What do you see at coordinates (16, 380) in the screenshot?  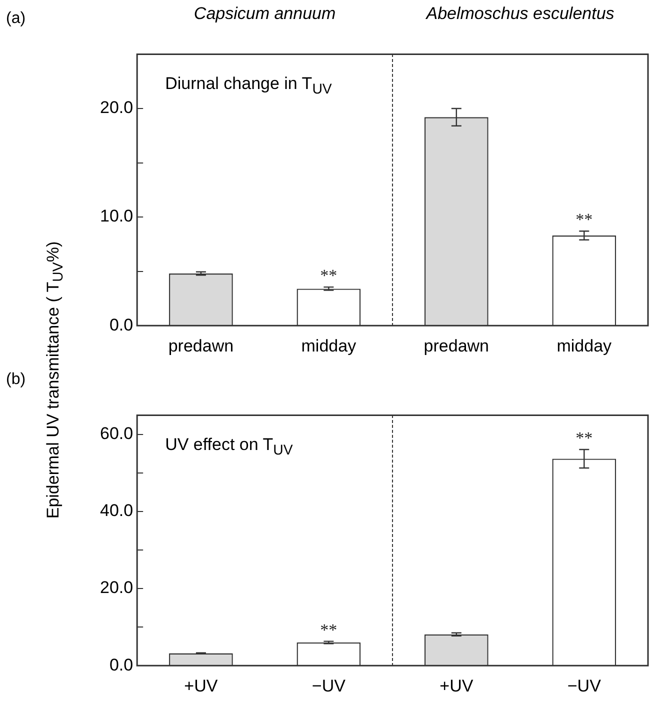 I see `chart-title: (b)` at bounding box center [16, 380].